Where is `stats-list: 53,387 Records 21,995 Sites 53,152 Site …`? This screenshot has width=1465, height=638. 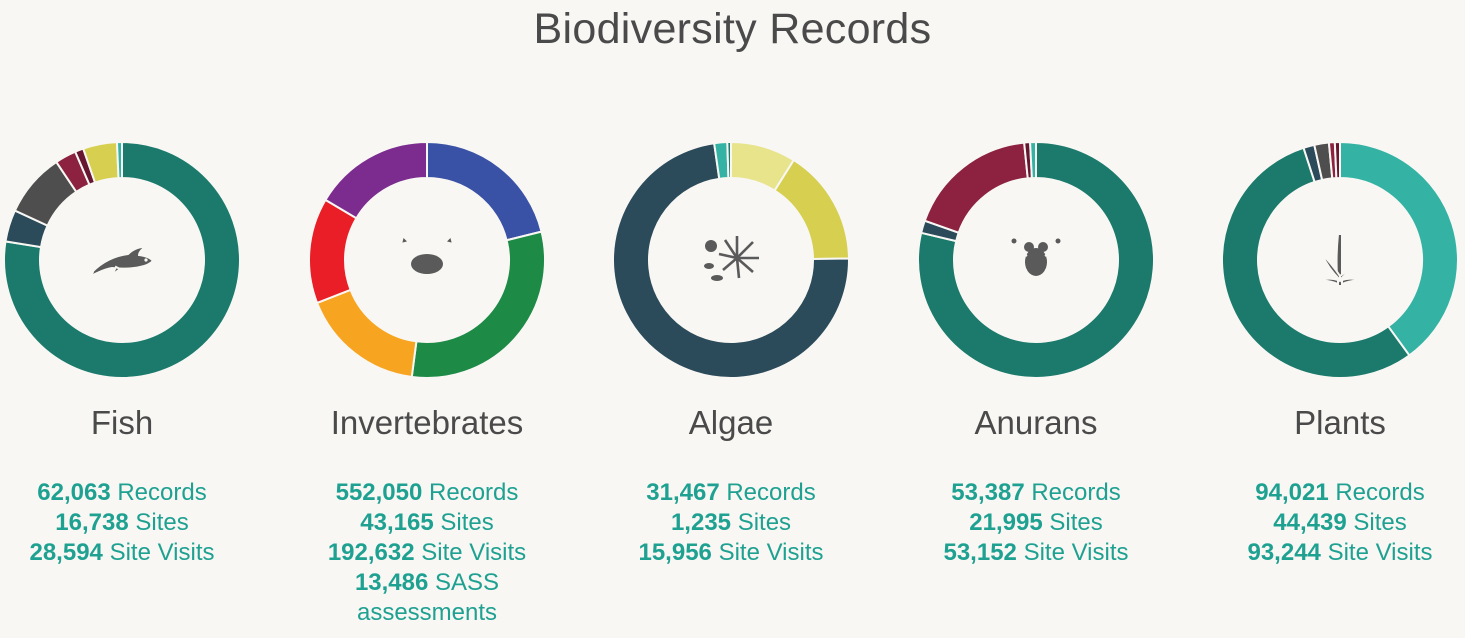 stats-list: 53,387 Records 21,995 Sites 53,152 Site … is located at coordinates (1036, 523).